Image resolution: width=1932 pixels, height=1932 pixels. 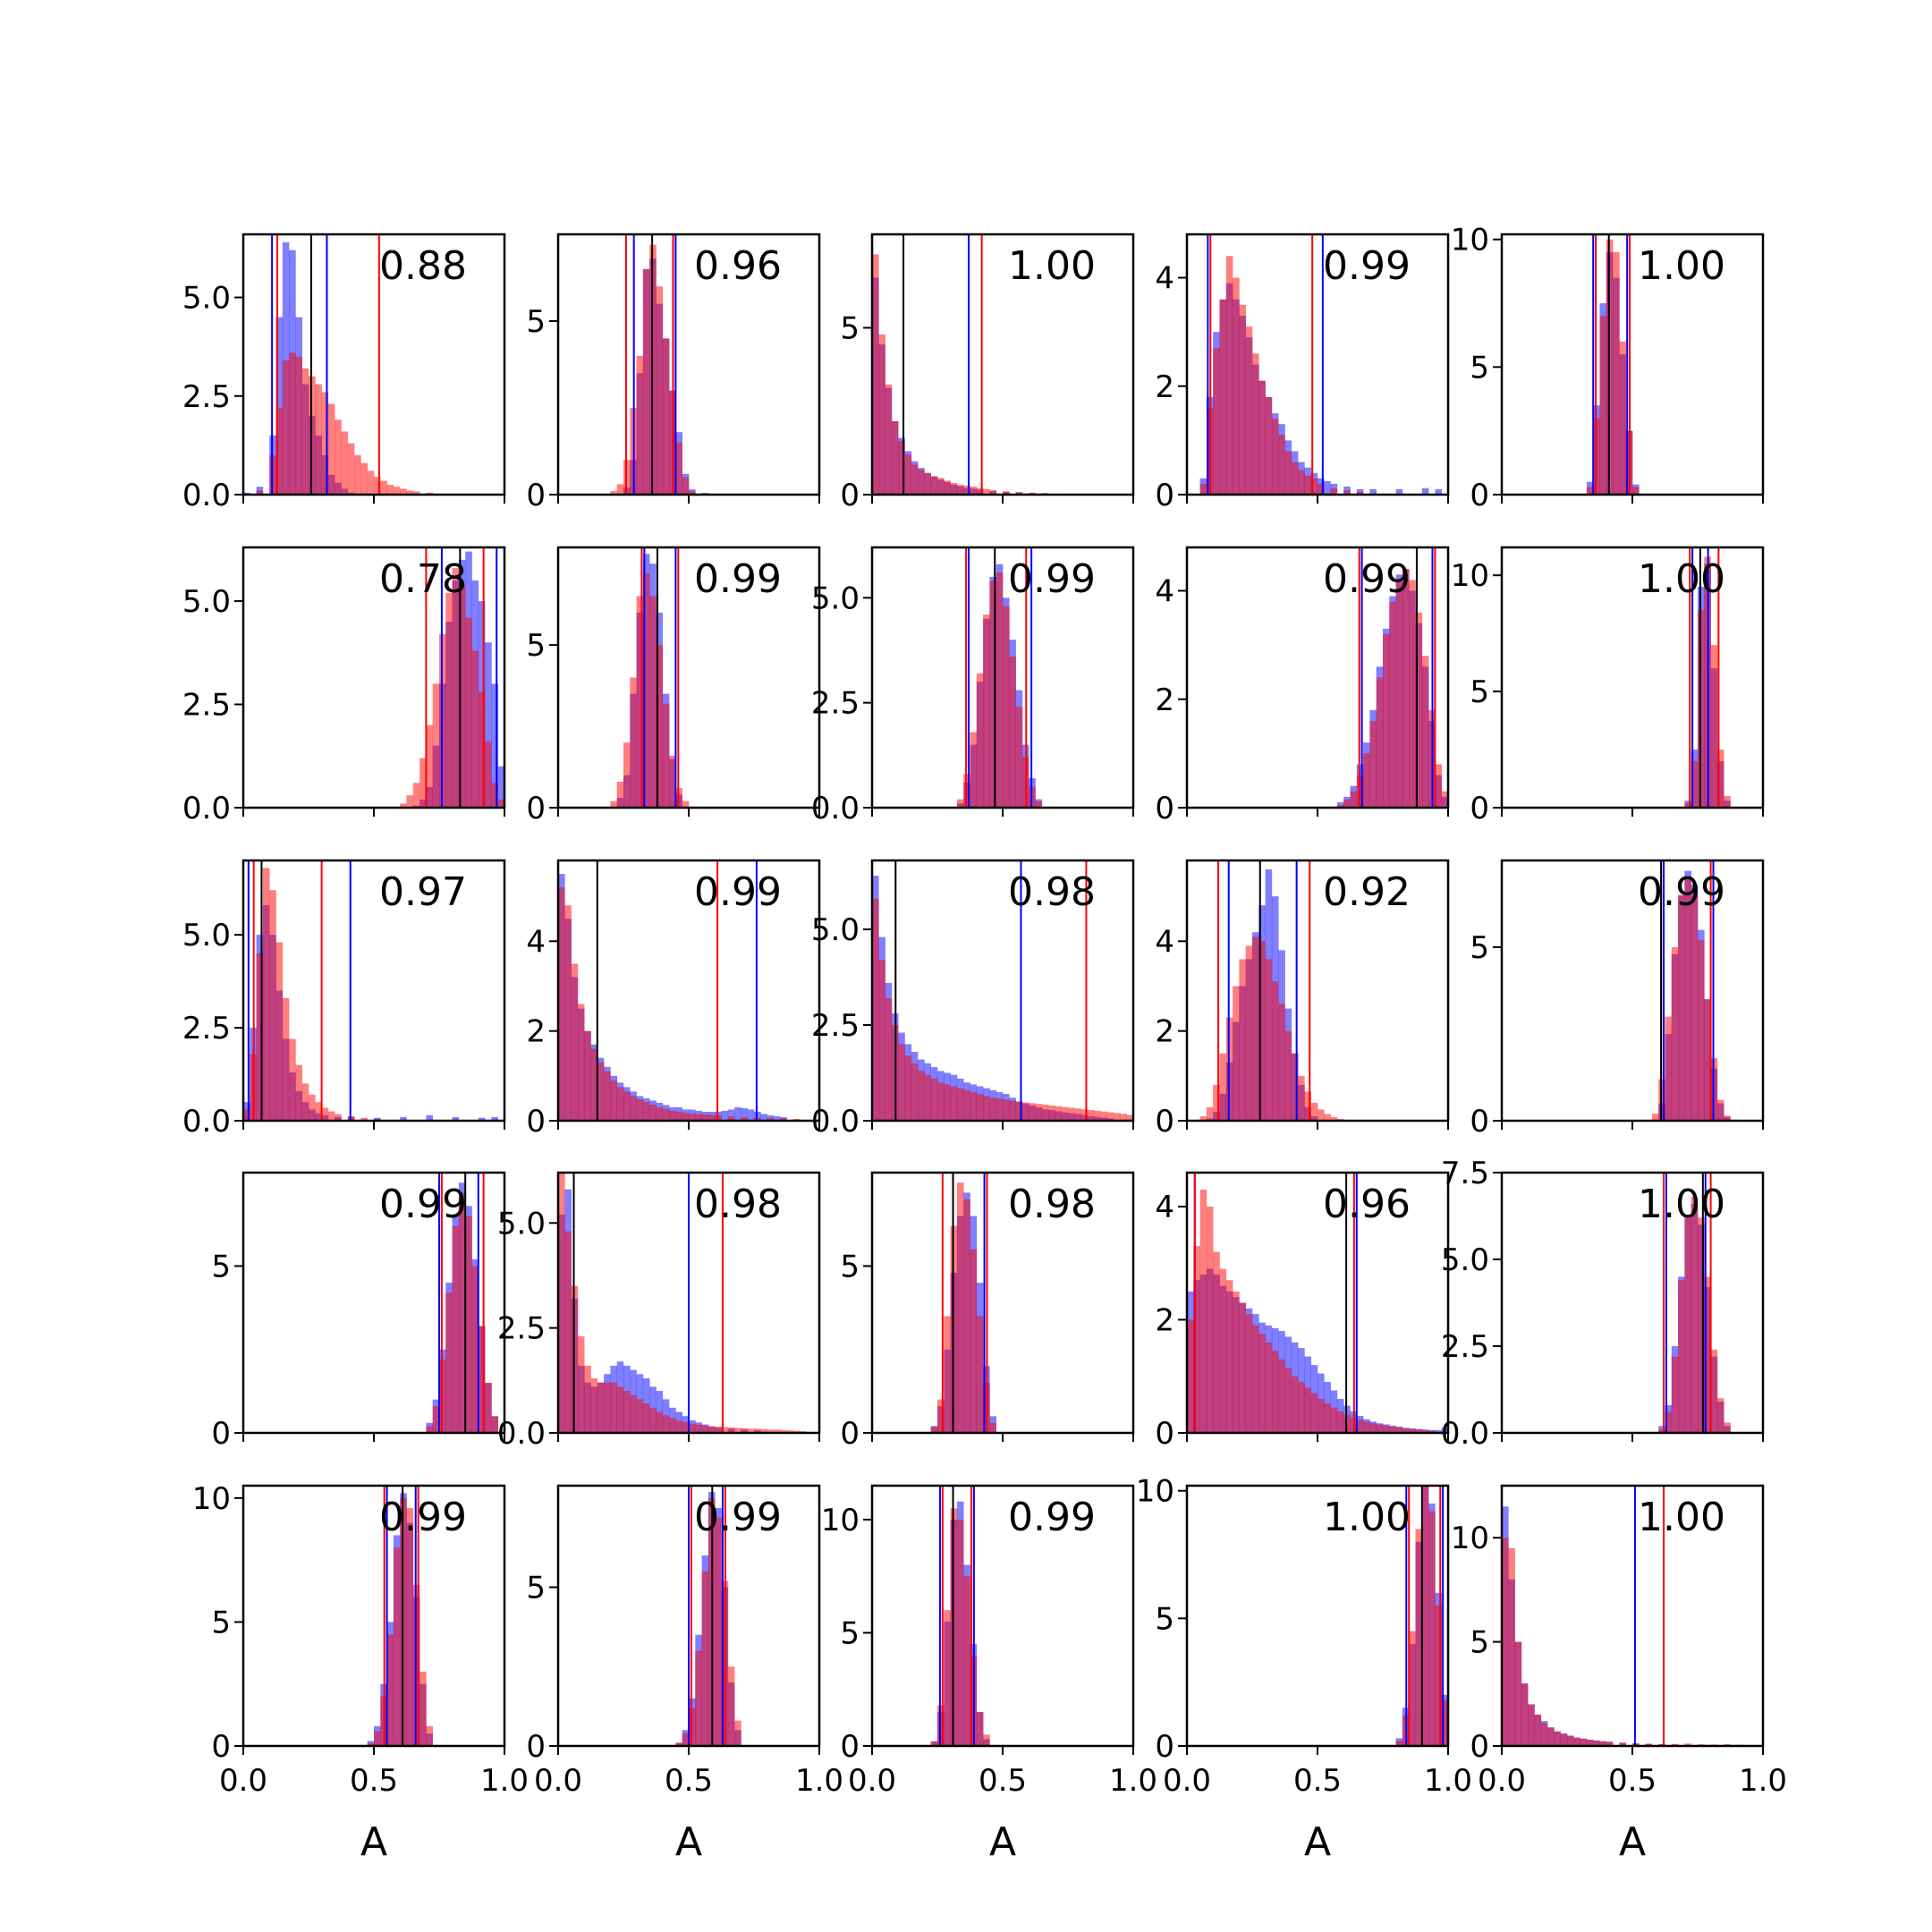 What do you see at coordinates (423, 892) in the screenshot?
I see `panel-annotation: 0.97` at bounding box center [423, 892].